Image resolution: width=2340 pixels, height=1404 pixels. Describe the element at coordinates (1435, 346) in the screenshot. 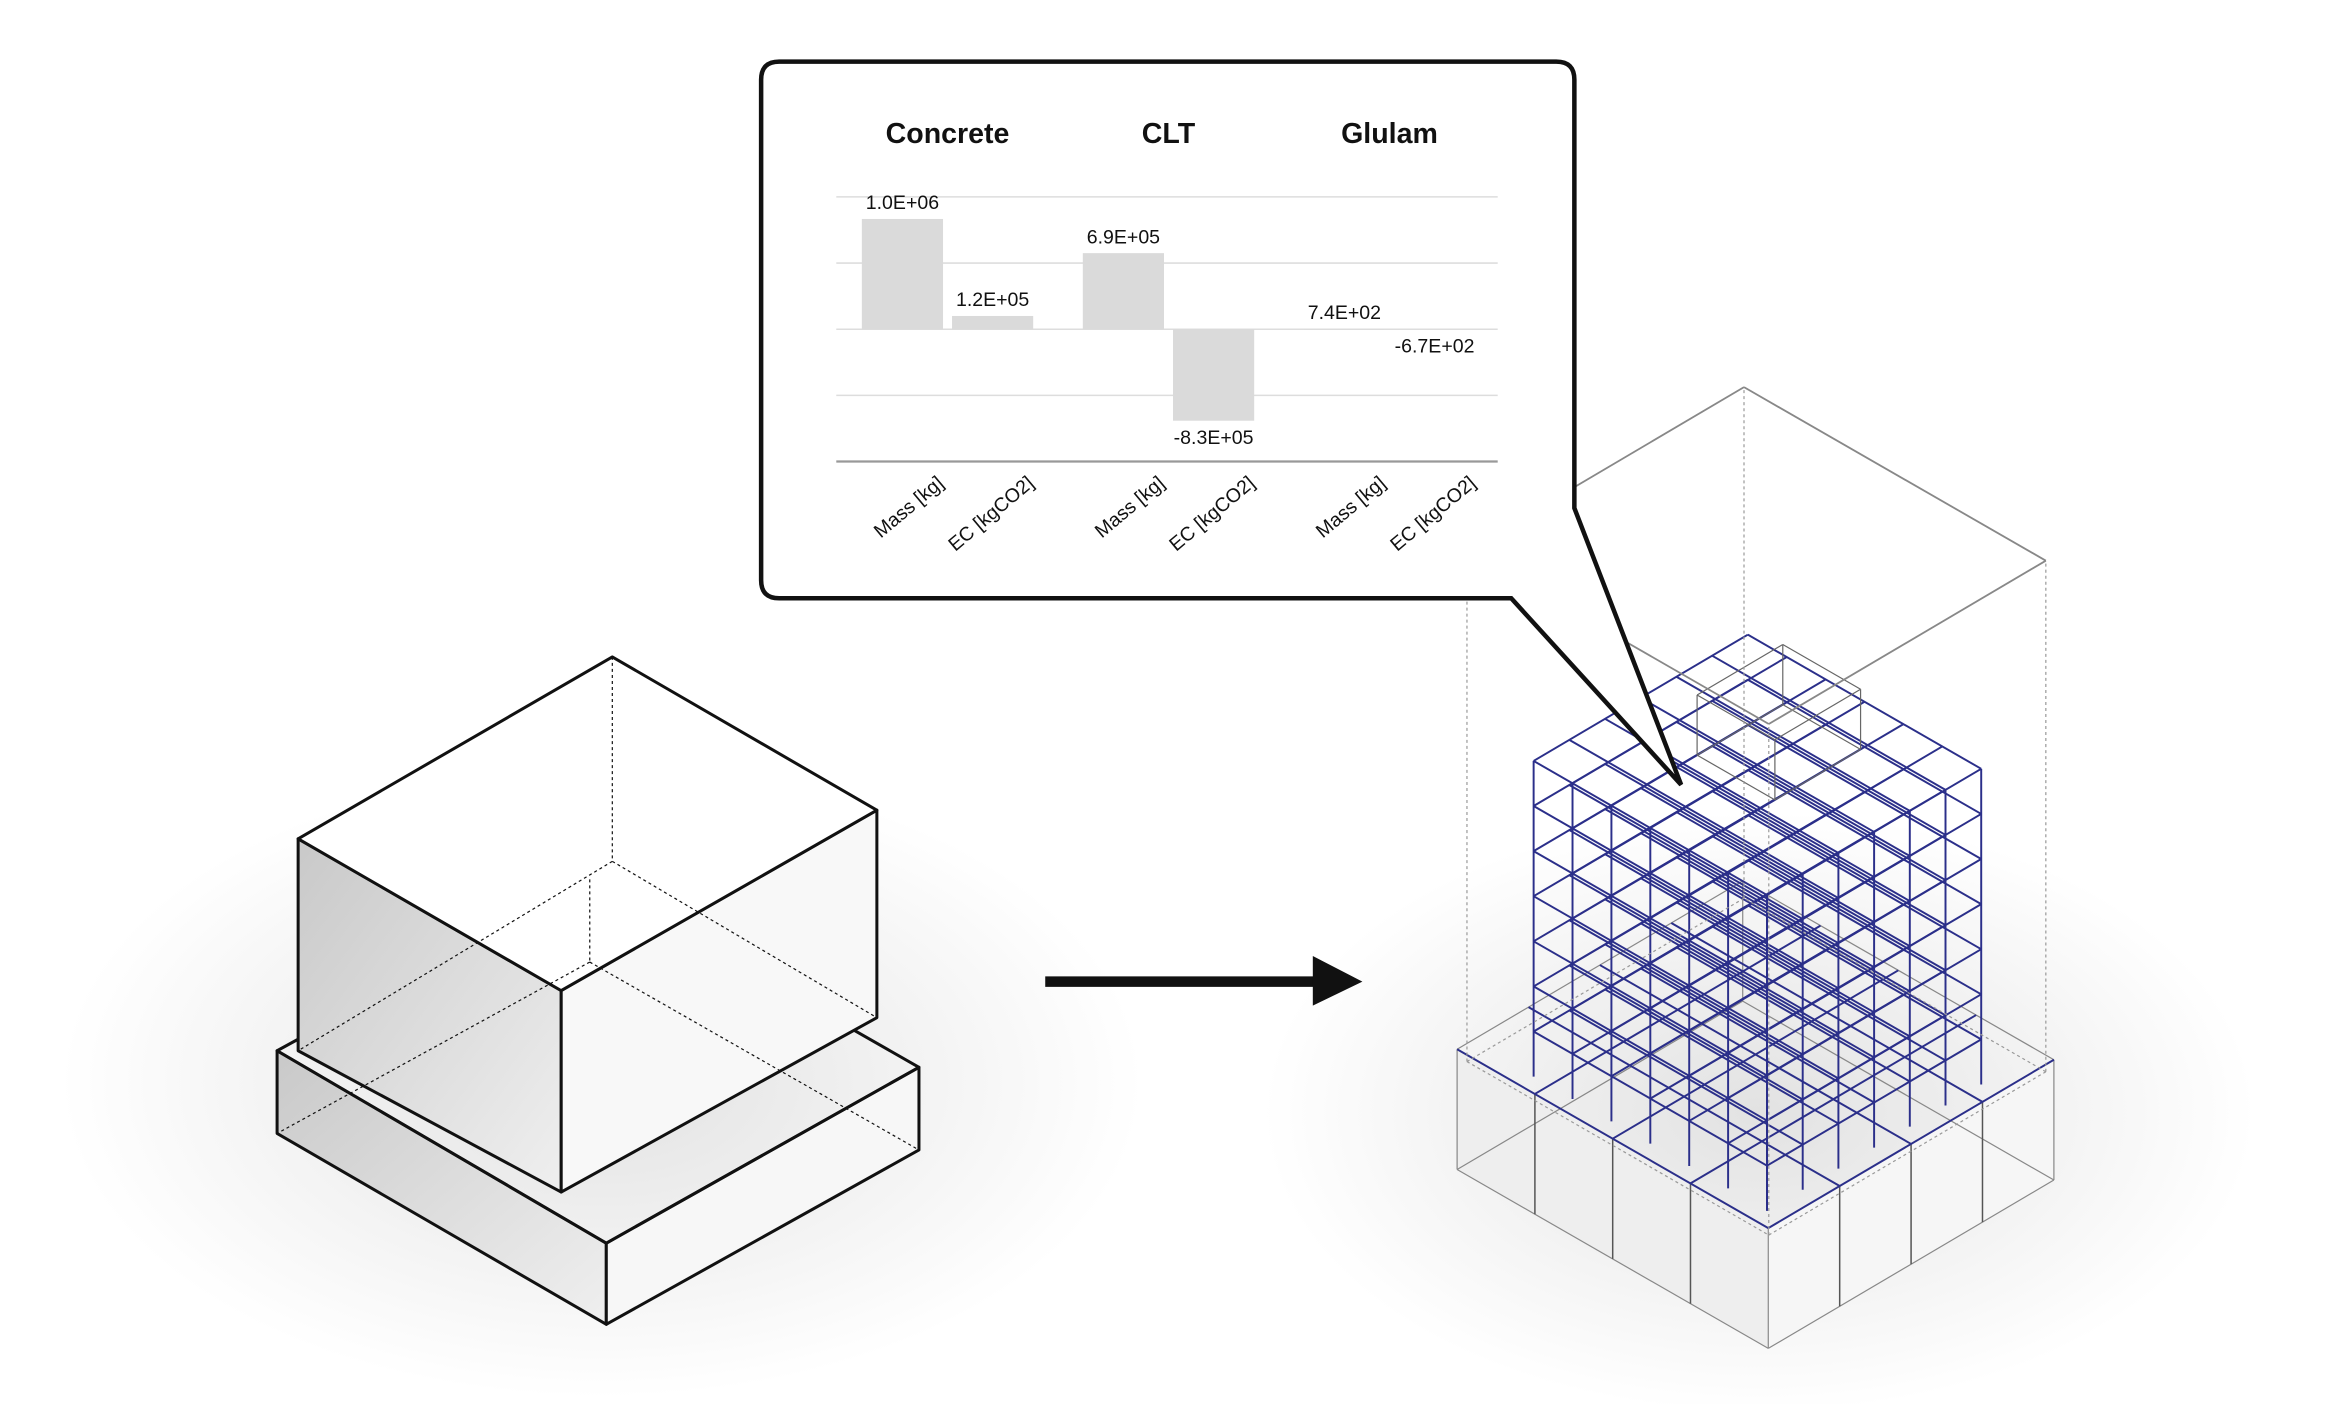

I see `value-label: -6.7E+02` at that location.